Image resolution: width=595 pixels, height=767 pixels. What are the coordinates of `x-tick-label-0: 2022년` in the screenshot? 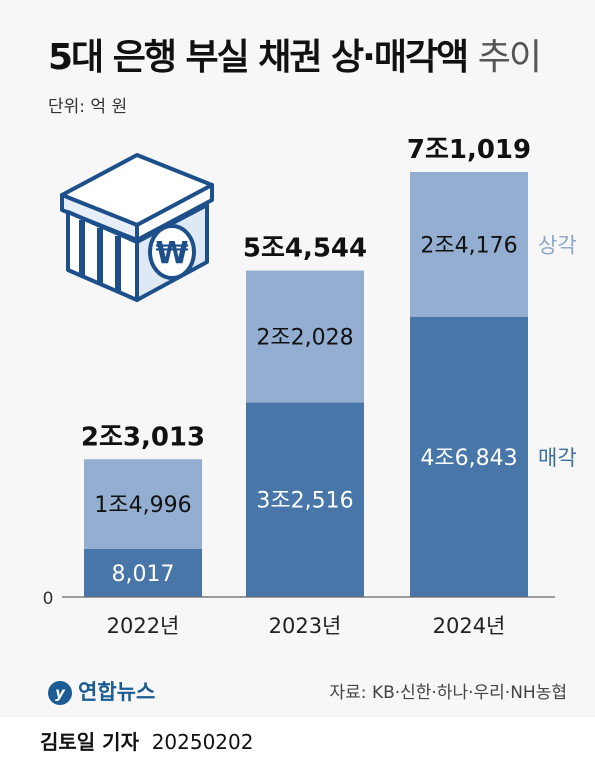 It's located at (143, 626).